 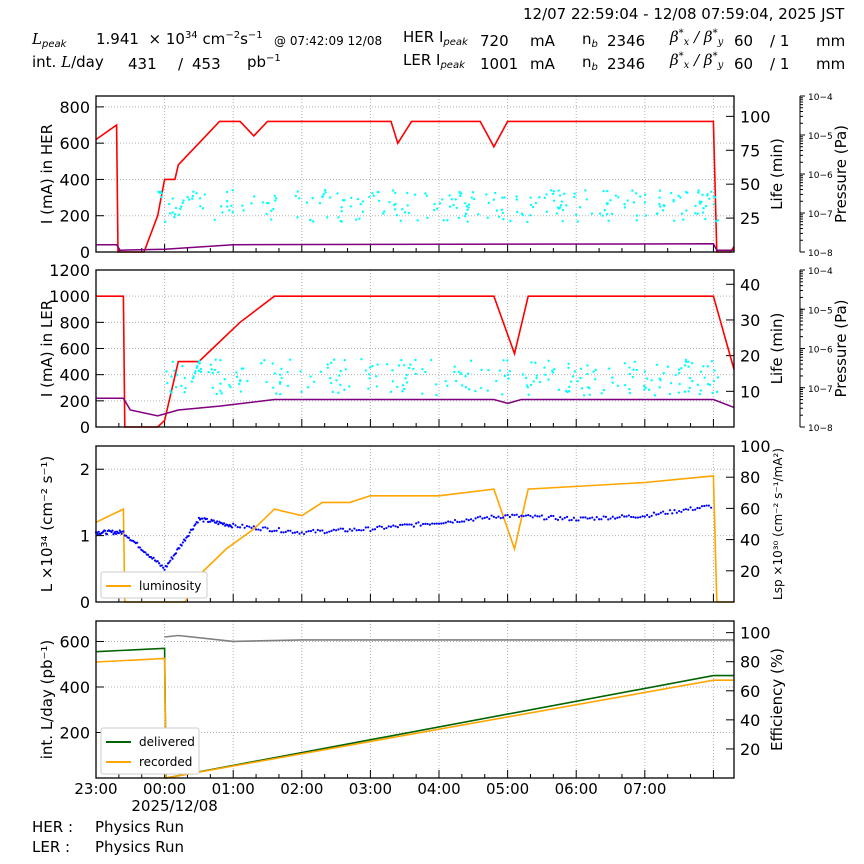 What do you see at coordinates (778, 524) in the screenshot?
I see `svg-text: Lsp ×10³⁰ (cm⁻² s⁻¹/mA²)` at bounding box center [778, 524].